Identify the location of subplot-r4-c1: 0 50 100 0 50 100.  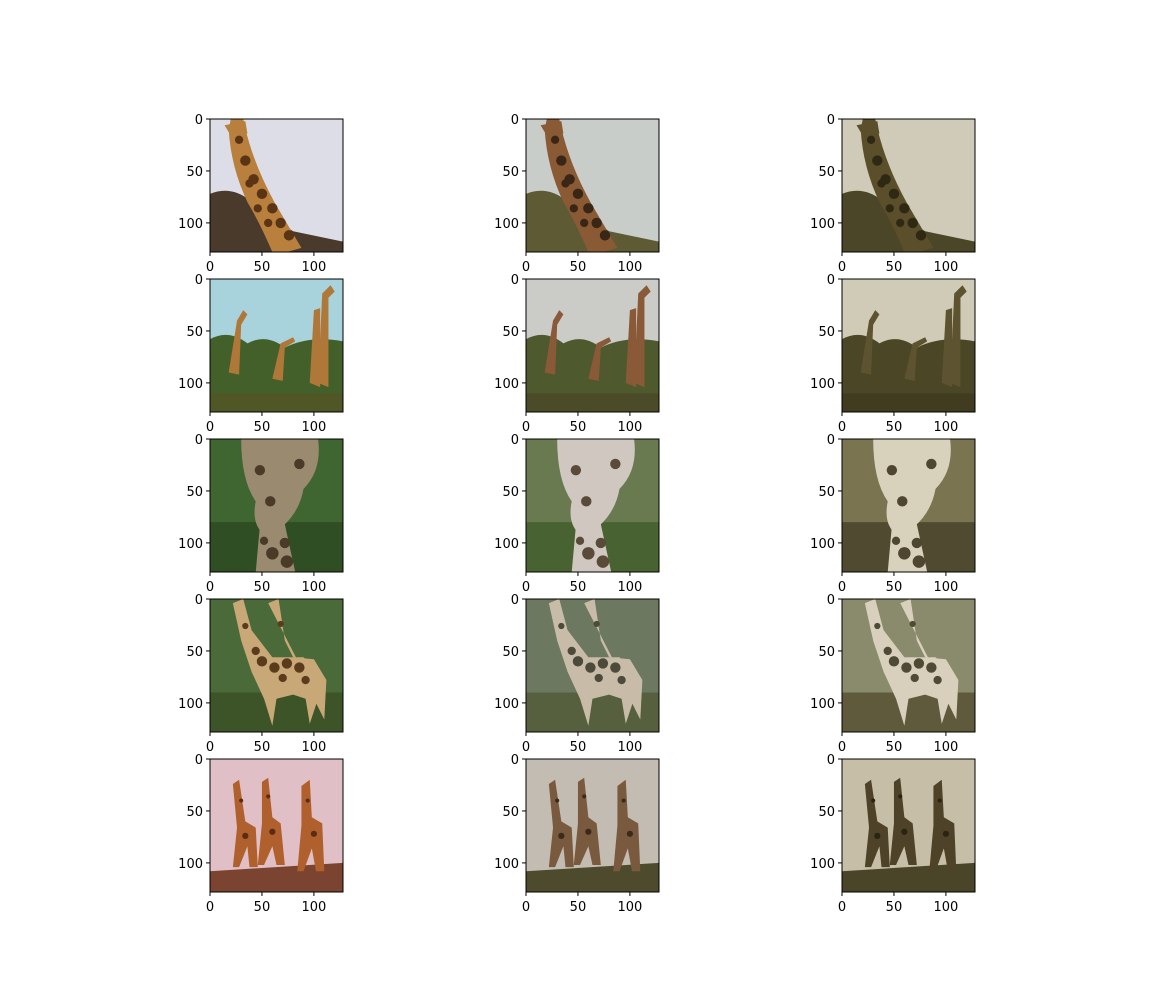
(261, 674).